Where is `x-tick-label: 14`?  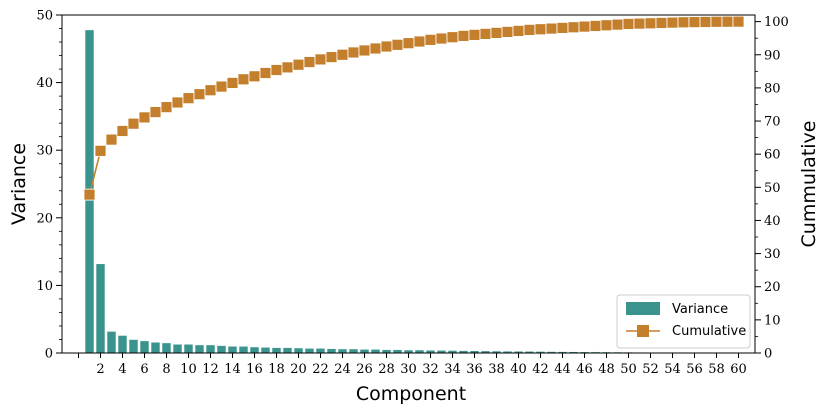 x-tick-label: 14 is located at coordinates (232, 369).